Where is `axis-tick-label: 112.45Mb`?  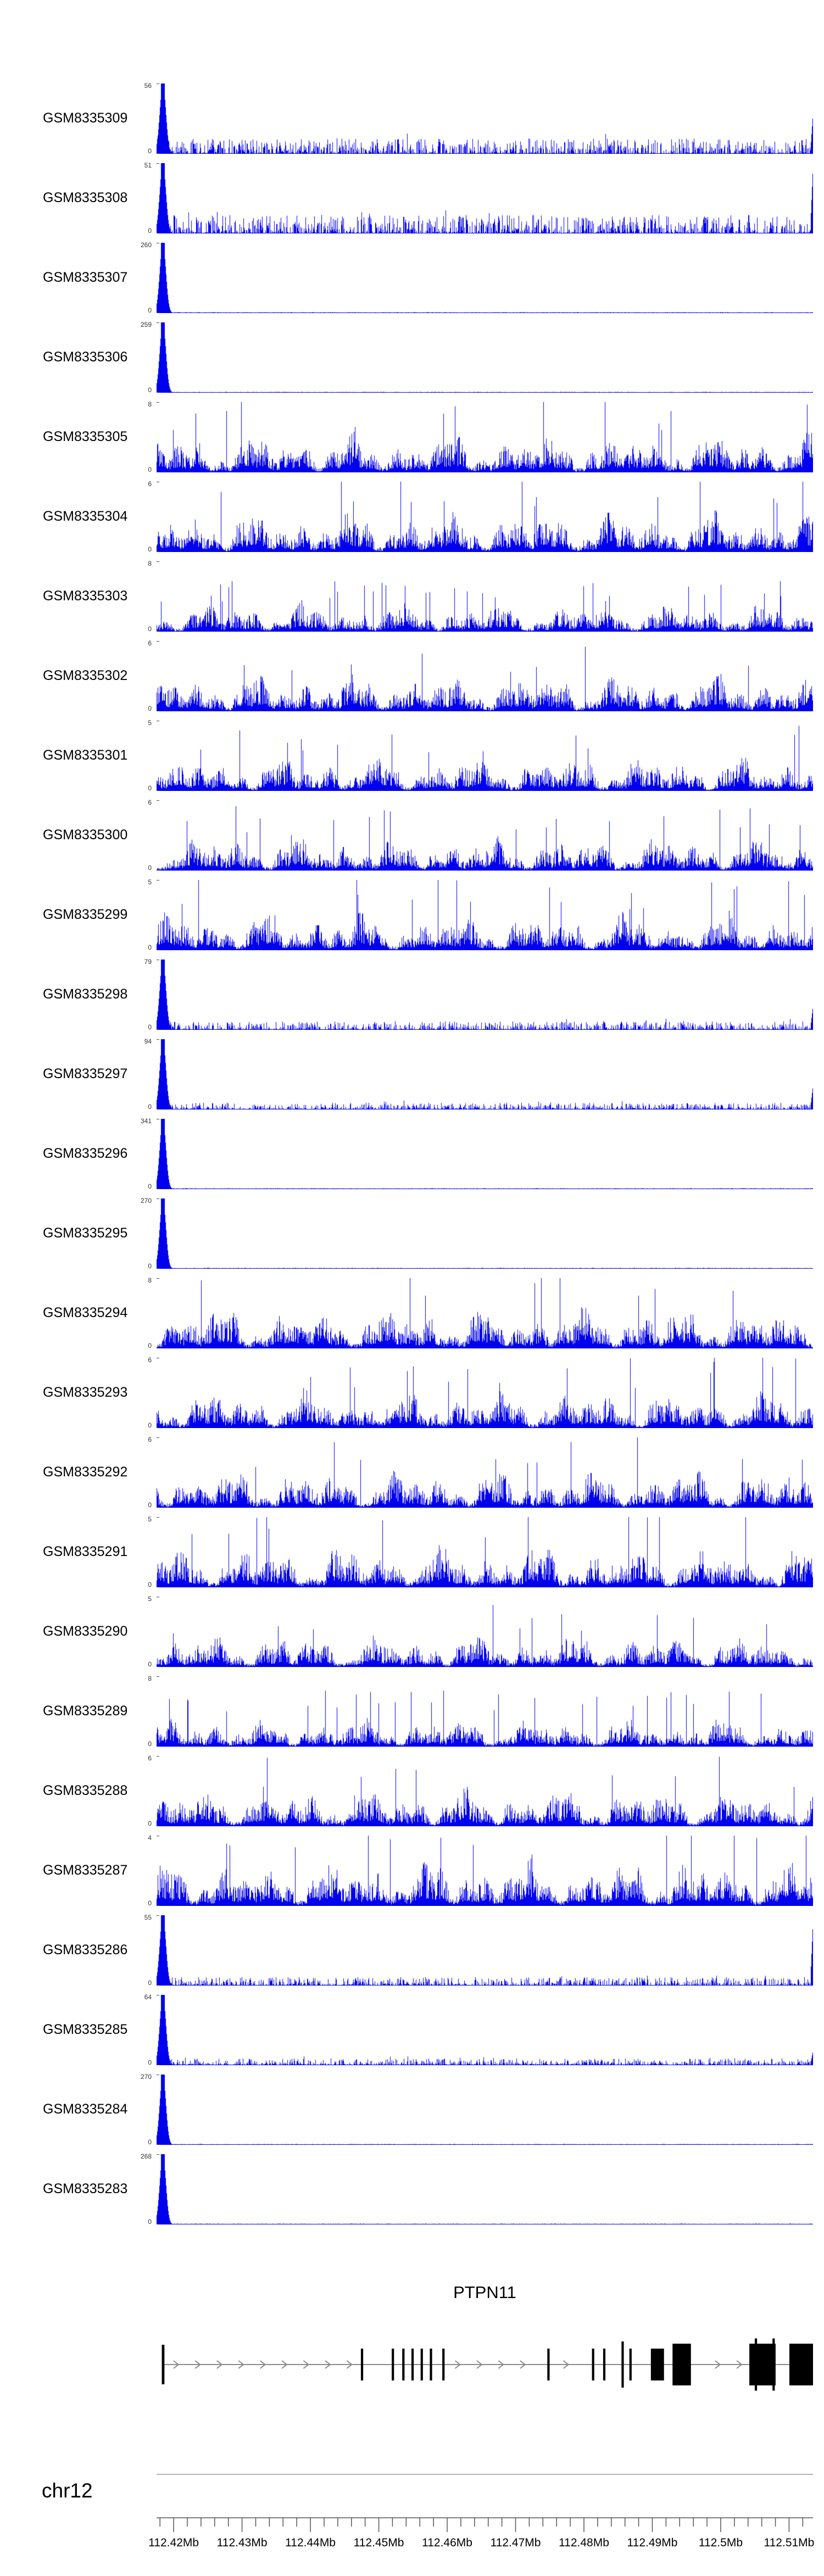 axis-tick-label: 112.45Mb is located at coordinates (379, 2542).